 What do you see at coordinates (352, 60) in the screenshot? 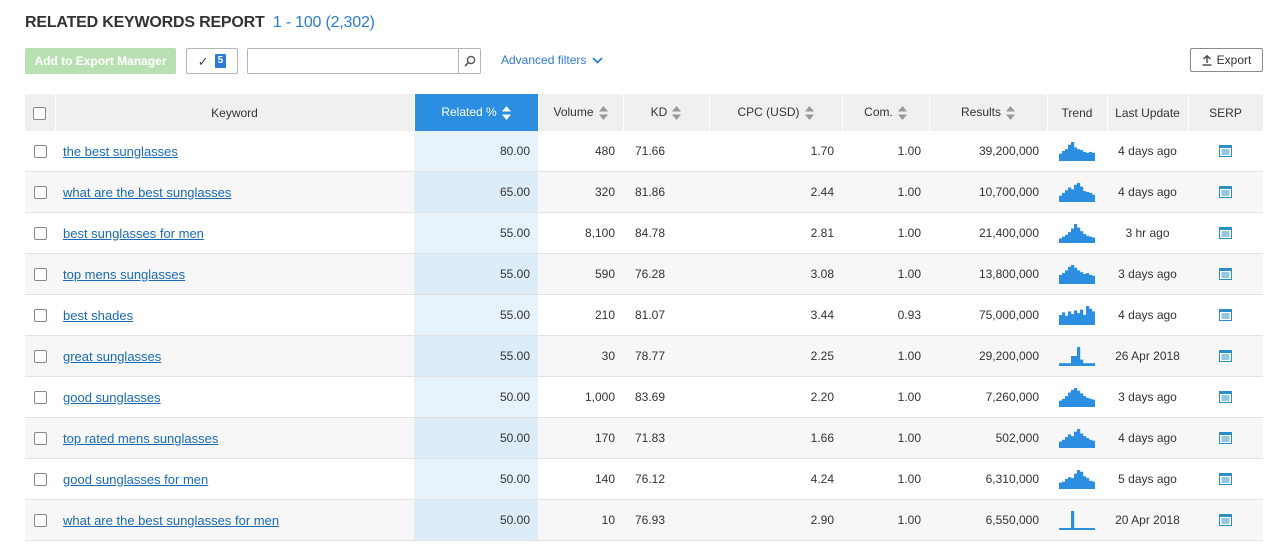
I see `search-input` at bounding box center [352, 60].